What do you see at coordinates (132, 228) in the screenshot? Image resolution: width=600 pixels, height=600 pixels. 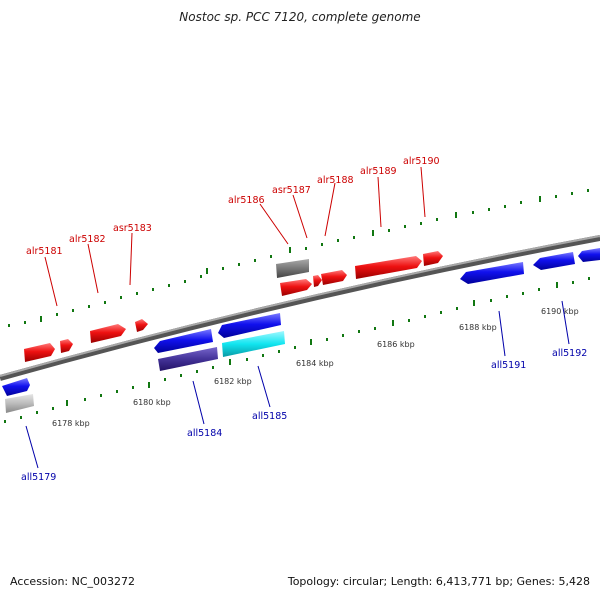 I see `label-asr5183: asr5183` at bounding box center [132, 228].